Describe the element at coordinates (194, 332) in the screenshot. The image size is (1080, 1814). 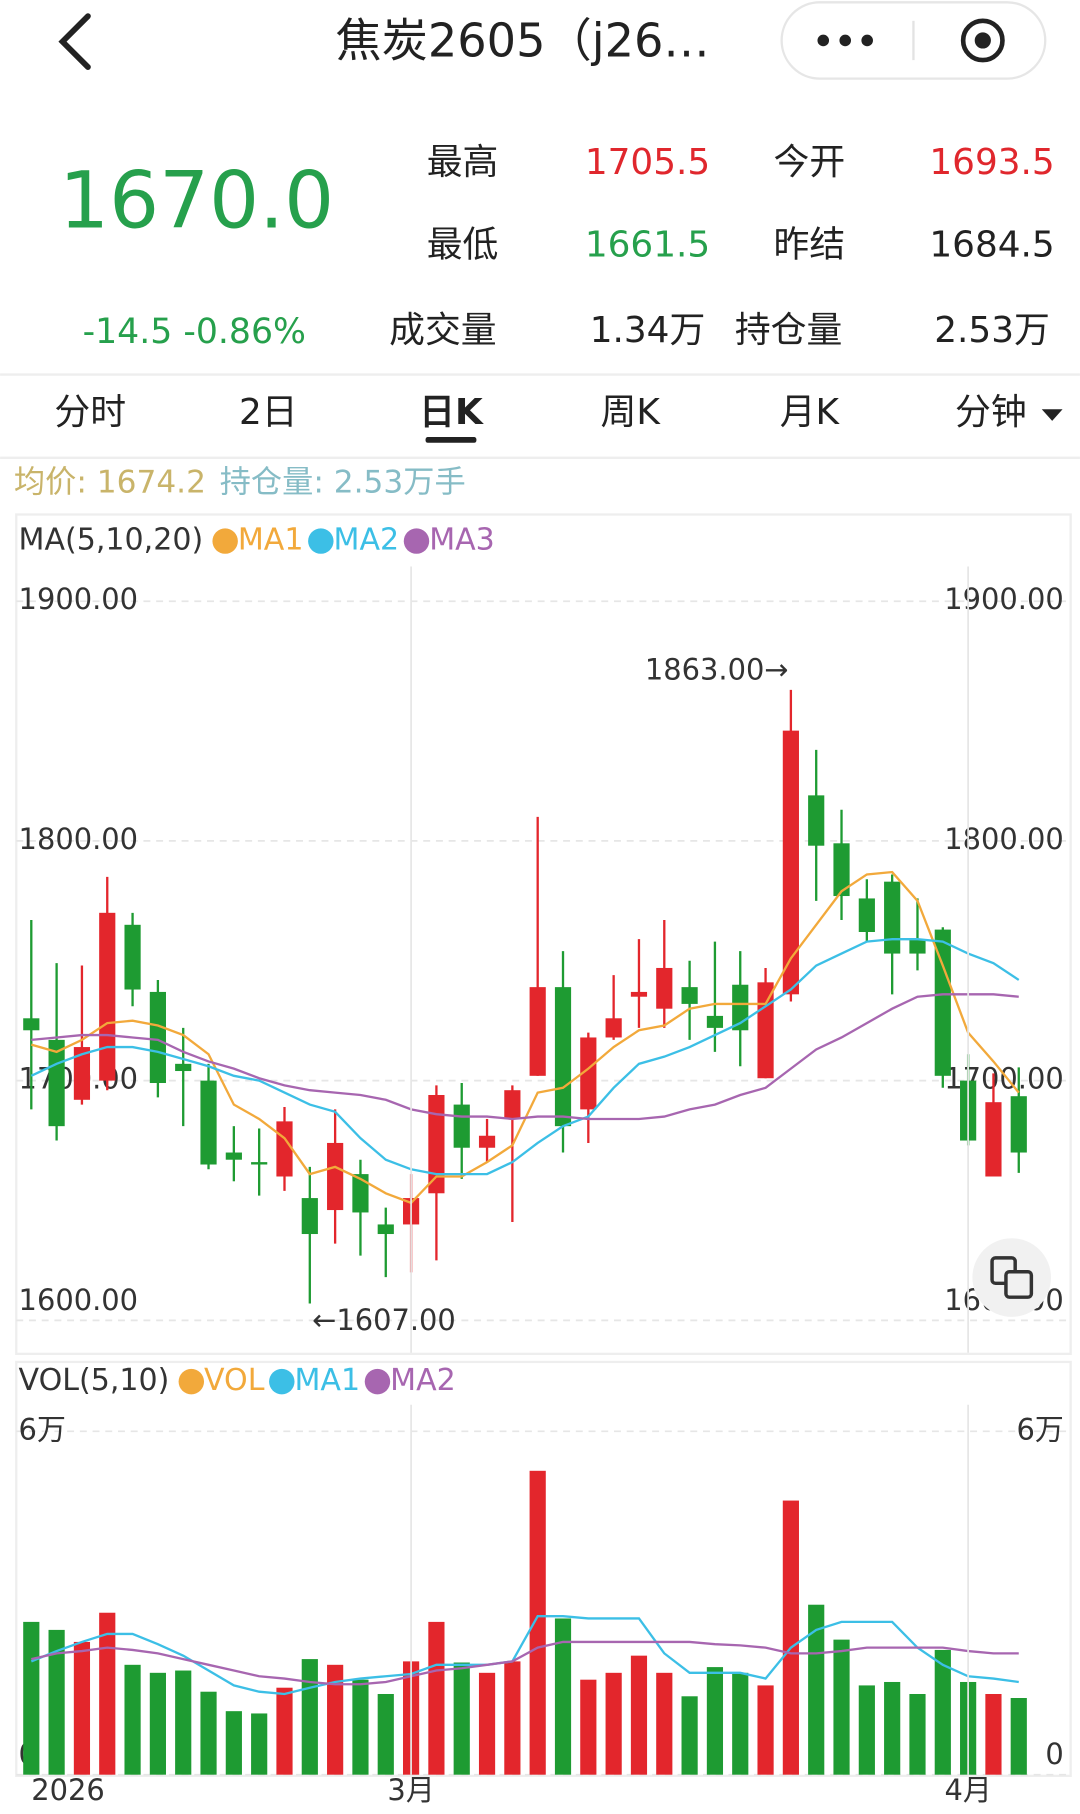
I see `price-change: -14.5 -0.86%` at that location.